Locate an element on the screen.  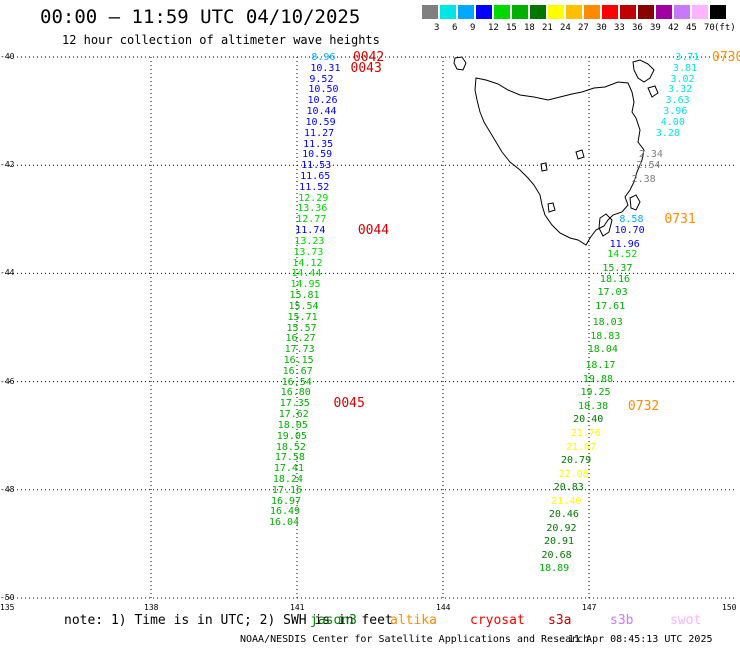
wave-height-value: 13.23 is located at coordinates (309, 241).